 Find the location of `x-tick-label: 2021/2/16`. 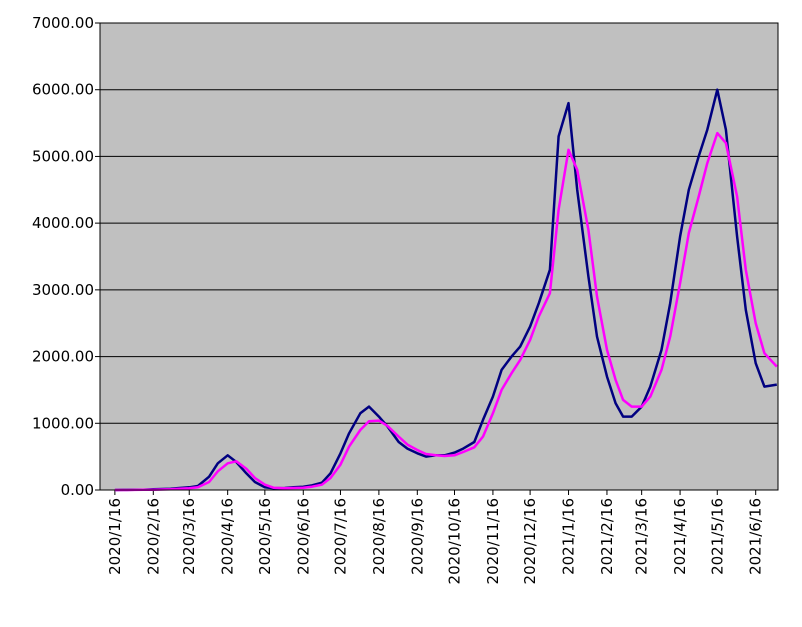

x-tick-label: 2021/2/16 is located at coordinates (607, 536).